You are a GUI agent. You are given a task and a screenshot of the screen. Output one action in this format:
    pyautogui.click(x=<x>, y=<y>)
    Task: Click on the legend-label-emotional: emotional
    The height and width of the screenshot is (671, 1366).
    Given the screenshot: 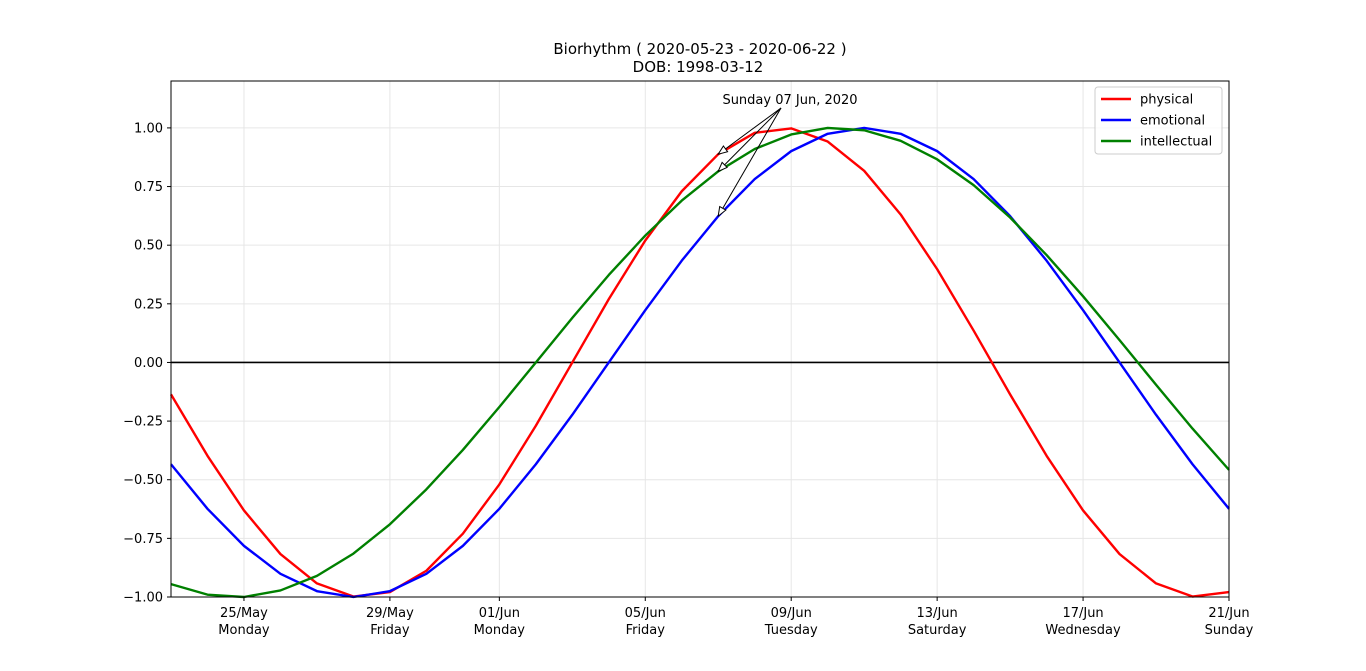 What is the action you would take?
    pyautogui.click(x=1172, y=121)
    